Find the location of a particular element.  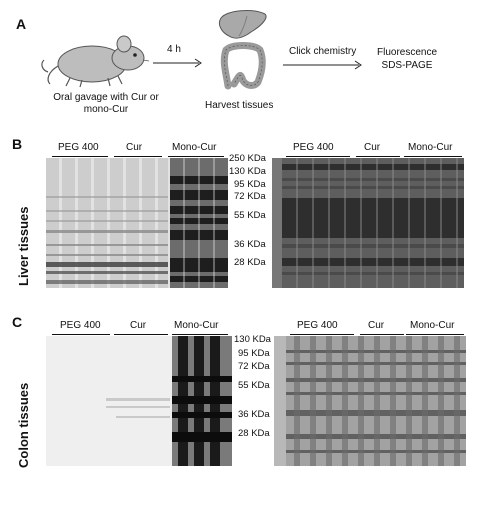

group-underline-peg400-c is located at coordinates (81, 334).